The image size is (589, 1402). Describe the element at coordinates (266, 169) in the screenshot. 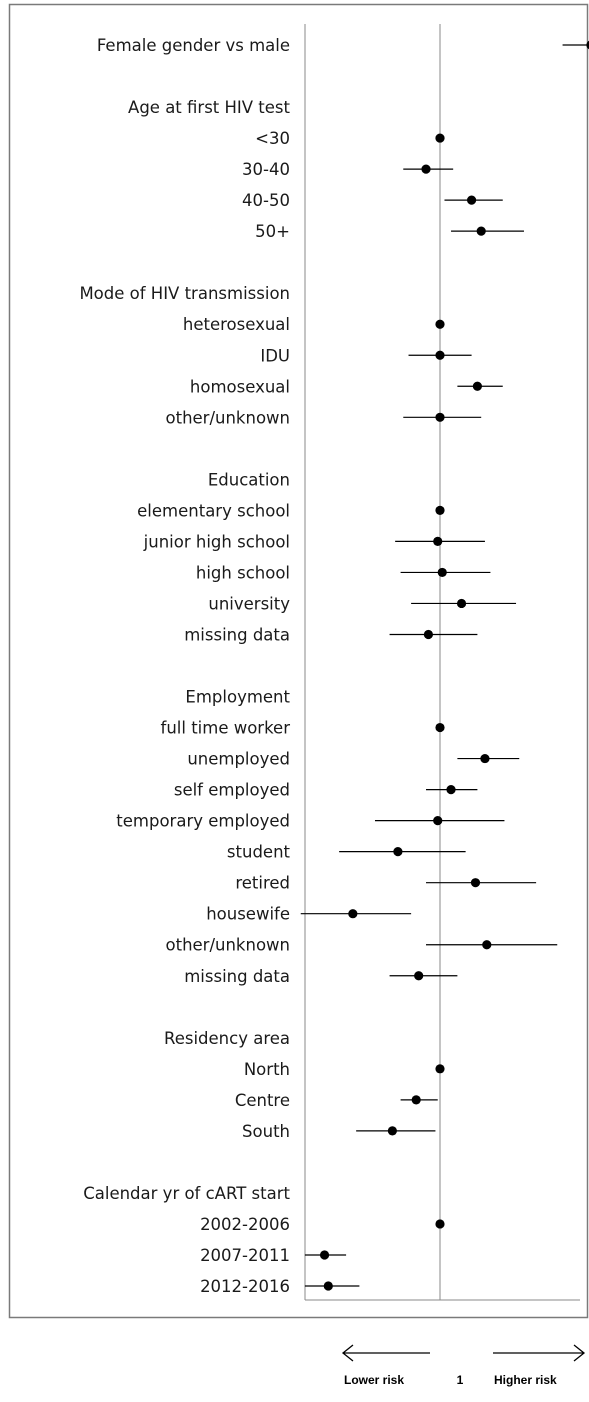

I see `row-label: 30-40` at that location.